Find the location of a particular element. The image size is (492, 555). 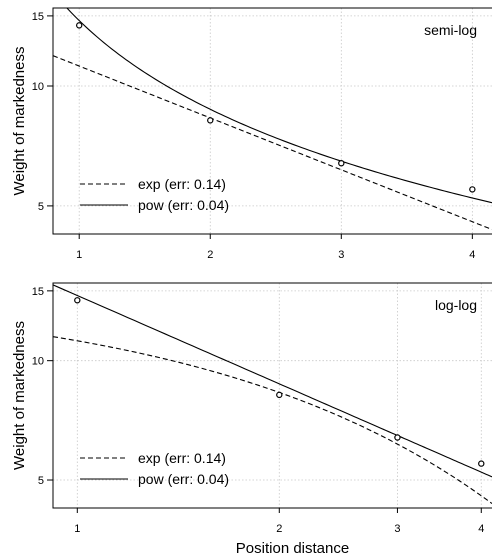

panel-label: log-log is located at coordinates (456, 305).